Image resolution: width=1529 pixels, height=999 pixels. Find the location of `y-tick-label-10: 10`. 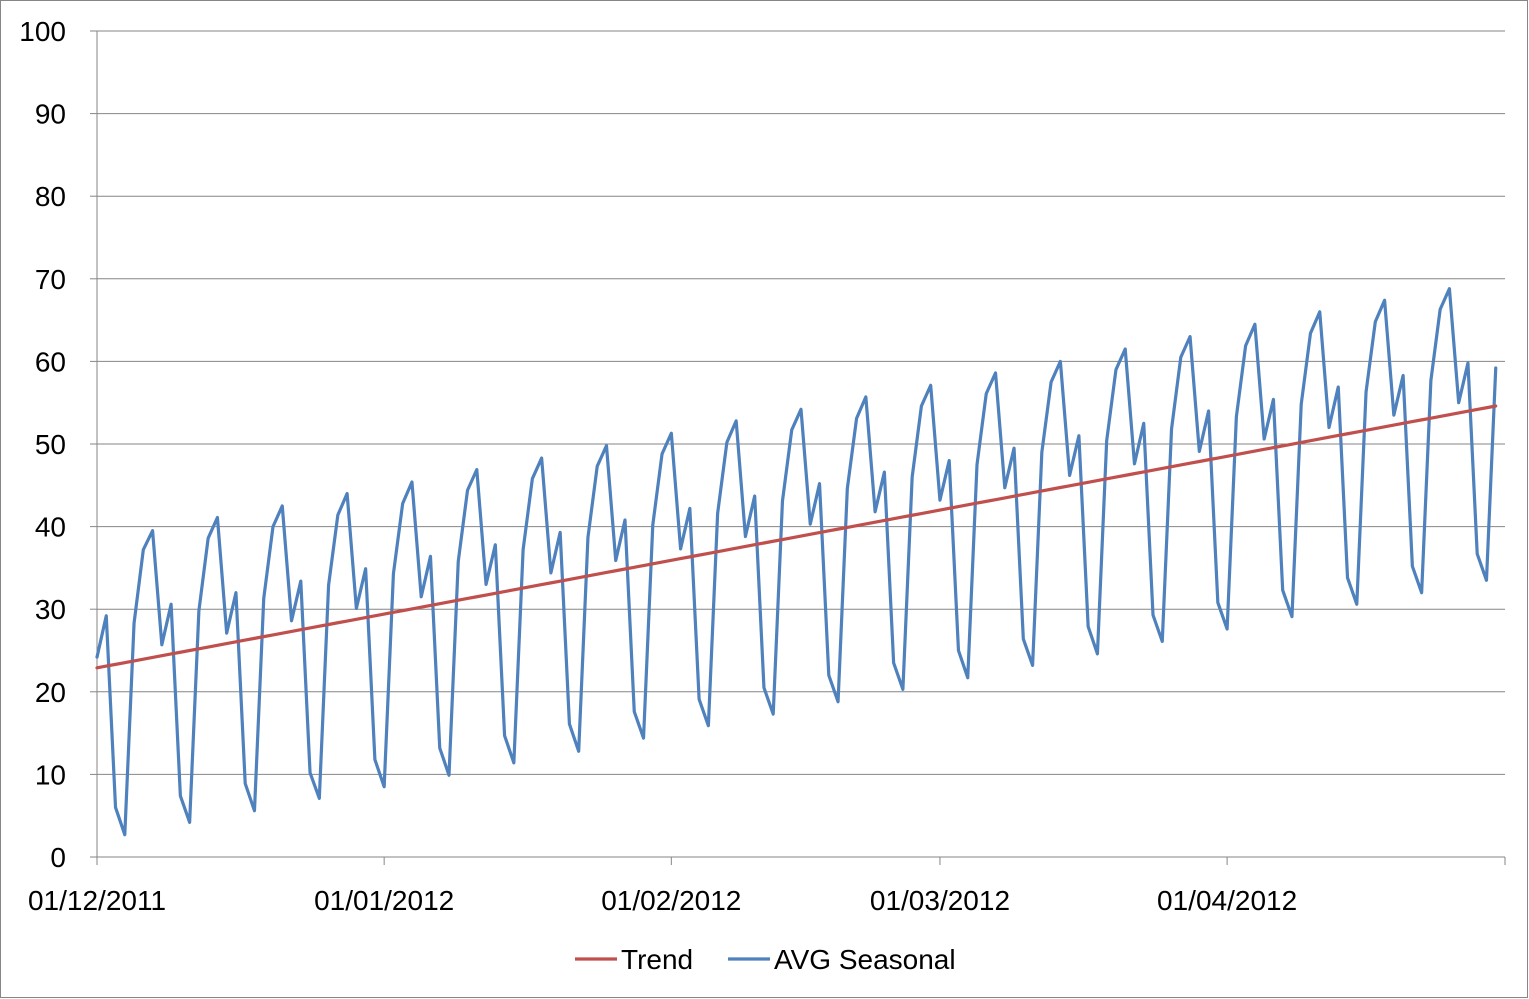

y-tick-label-10: 10 is located at coordinates (50, 774).